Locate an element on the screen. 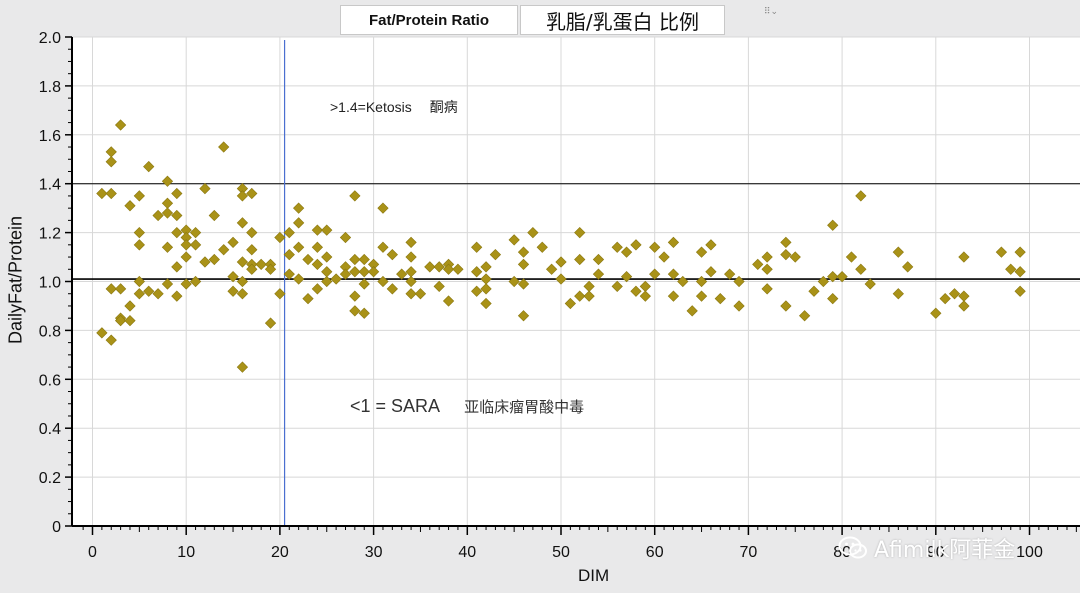  x-tick-label: 10 is located at coordinates (186, 552).